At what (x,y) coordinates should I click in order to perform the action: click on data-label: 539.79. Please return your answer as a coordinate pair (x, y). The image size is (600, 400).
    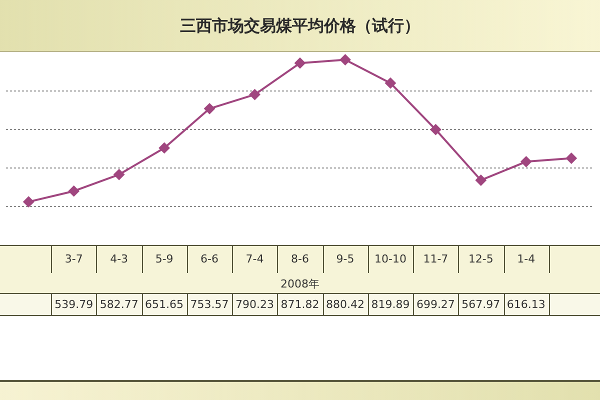
    Looking at the image, I should click on (74, 304).